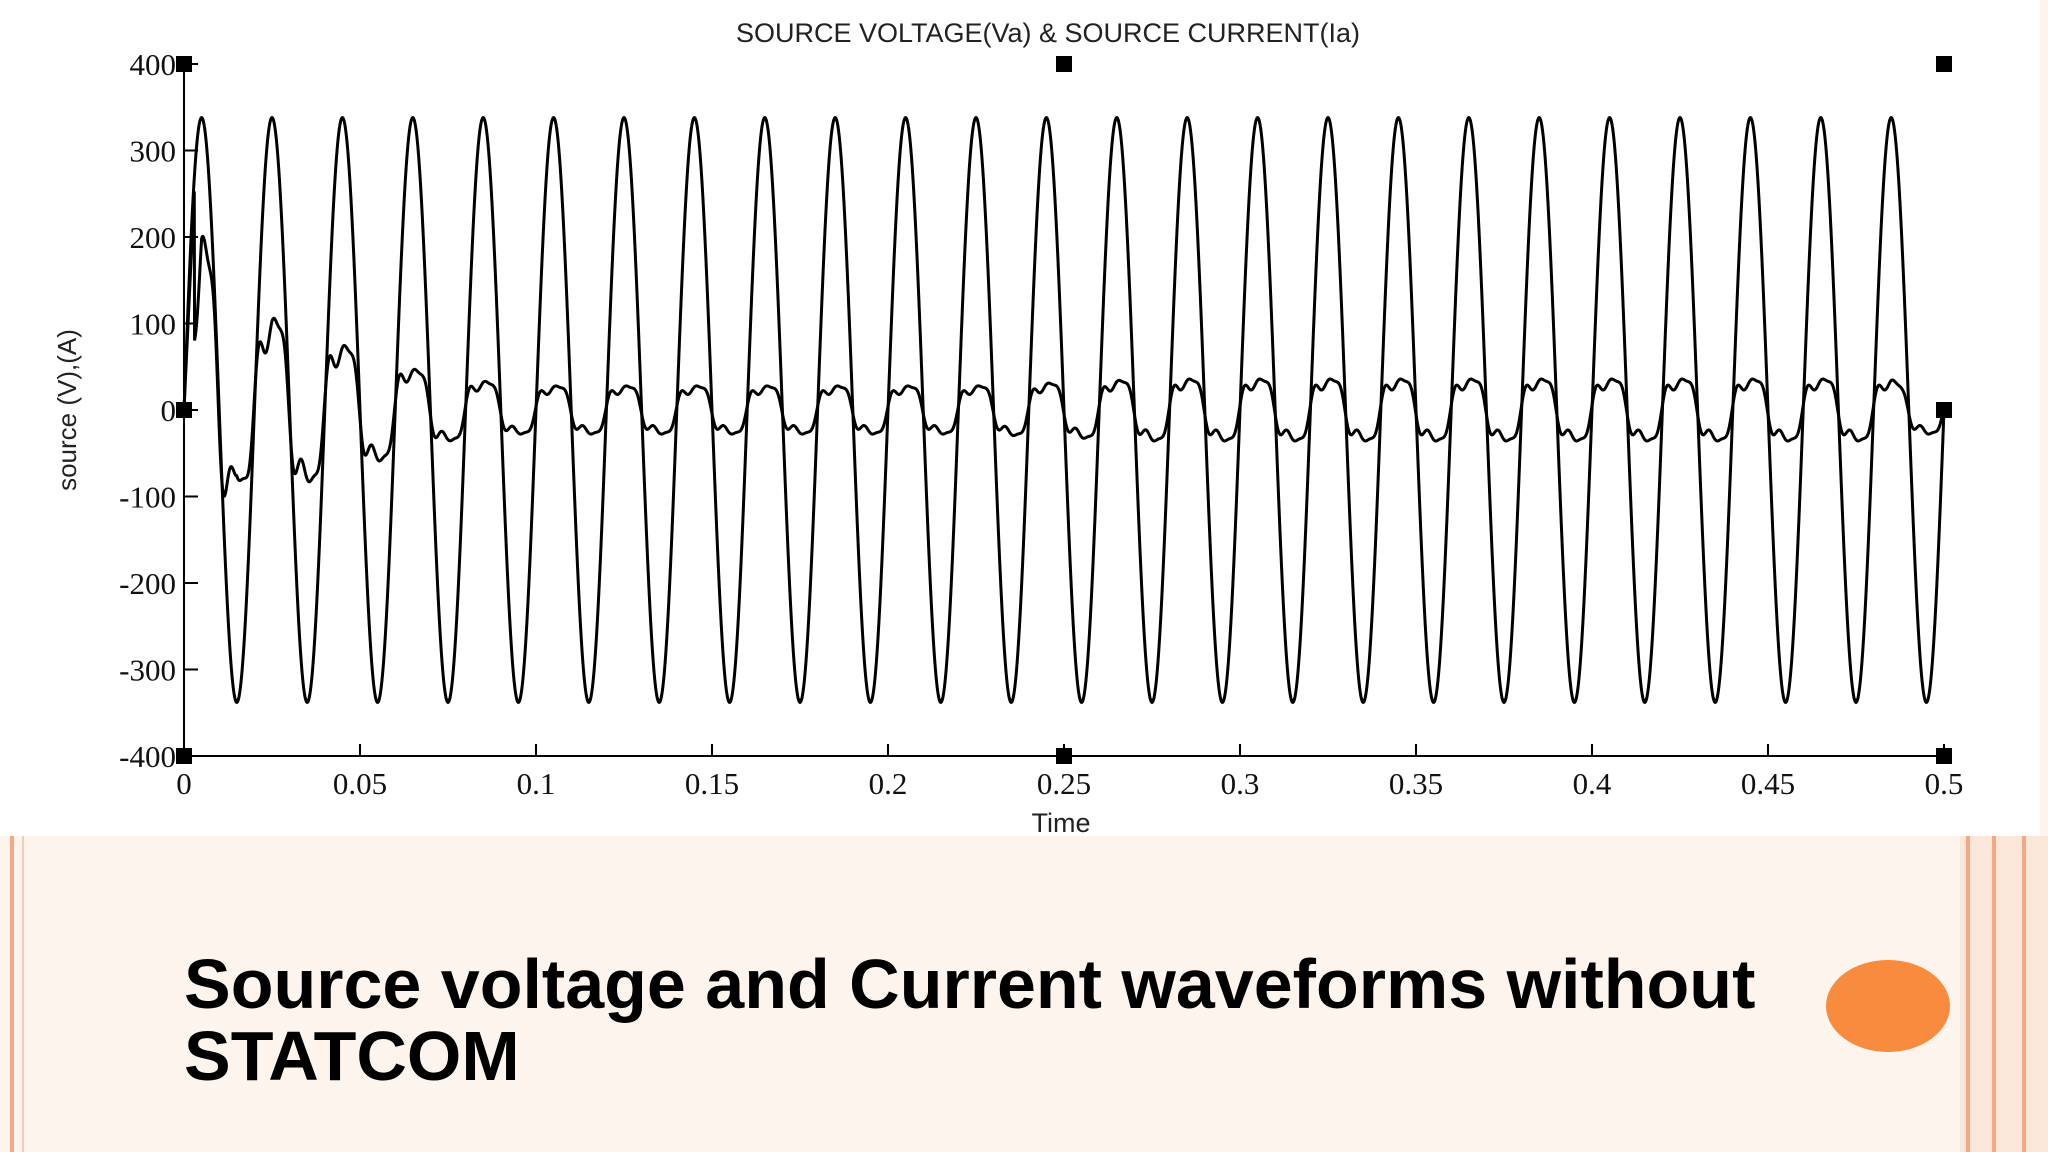 This screenshot has height=1152, width=2048. I want to click on x-tick-label: 0.25, so click(1064, 783).